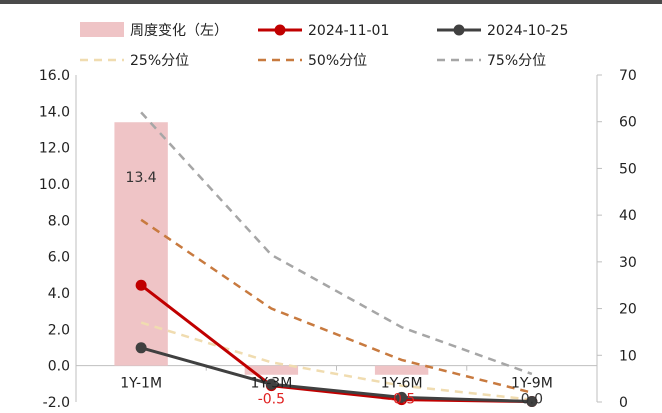 This screenshot has height=413, width=662. Describe the element at coordinates (56, 403) in the screenshot. I see `left-tick-label: -2.0` at that location.